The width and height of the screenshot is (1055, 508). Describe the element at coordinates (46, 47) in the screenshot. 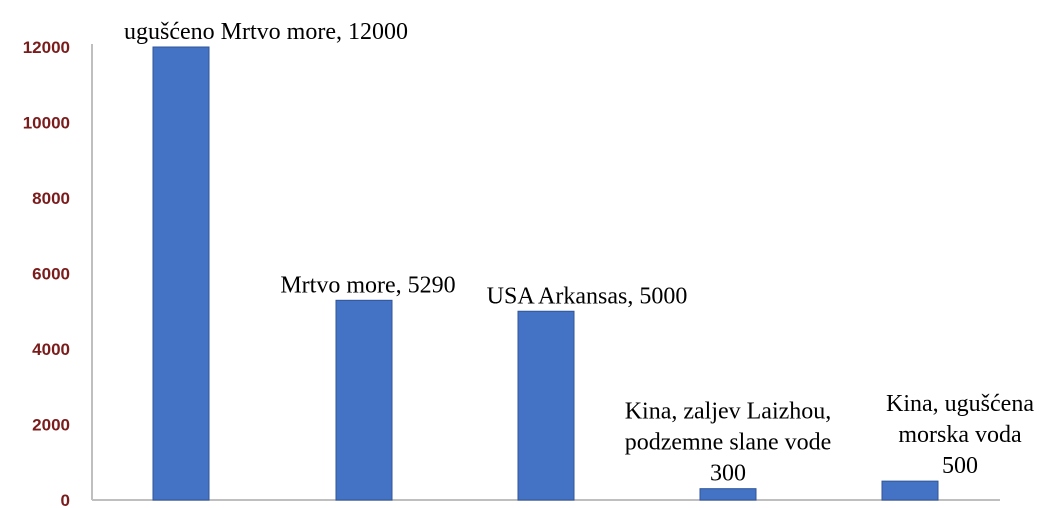

I see `y-tick-label: 12000` at that location.